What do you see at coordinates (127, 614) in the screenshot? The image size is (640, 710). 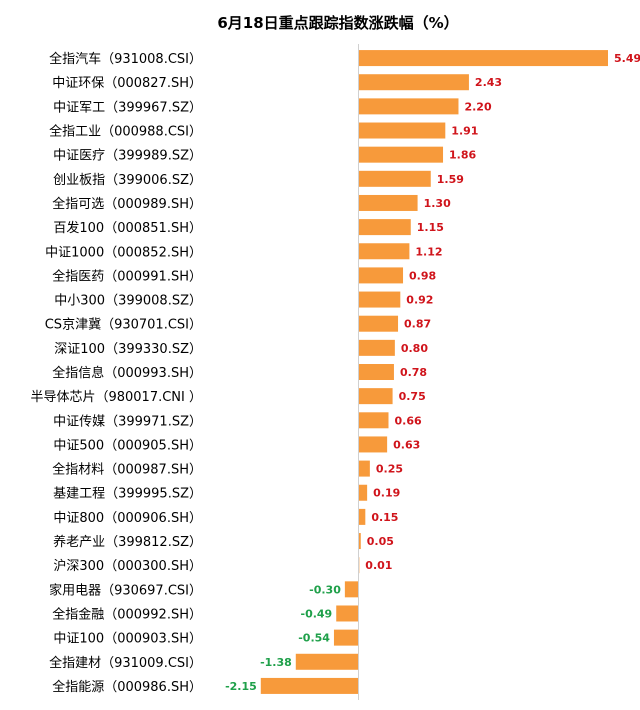 I see `category-label: 全指金融（000992.SH）` at bounding box center [127, 614].